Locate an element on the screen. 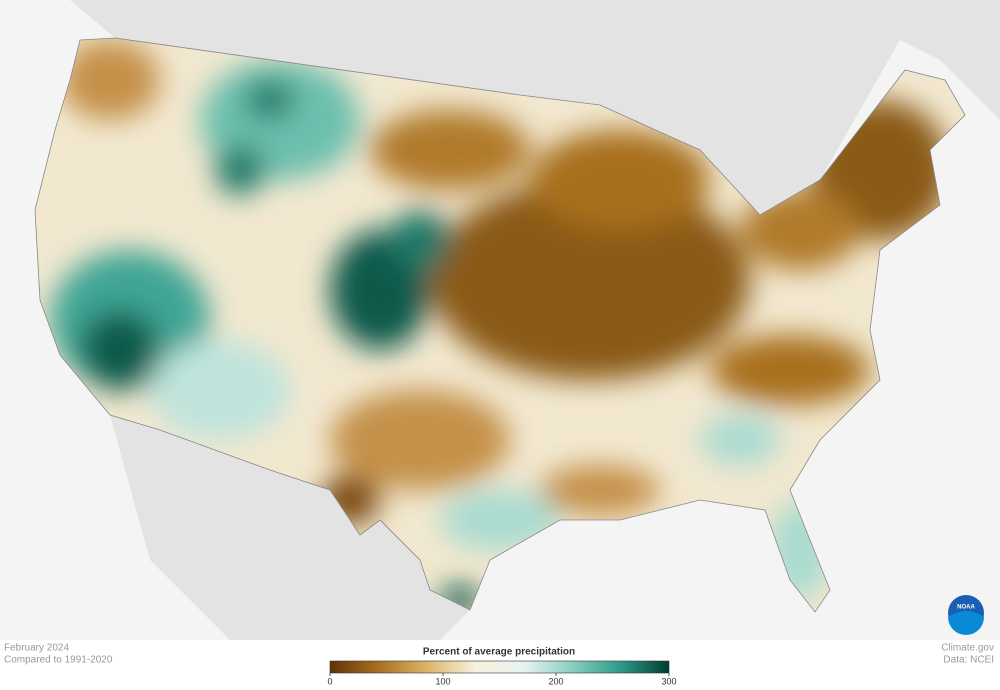  legend-tick-label: 100 is located at coordinates (442, 681).